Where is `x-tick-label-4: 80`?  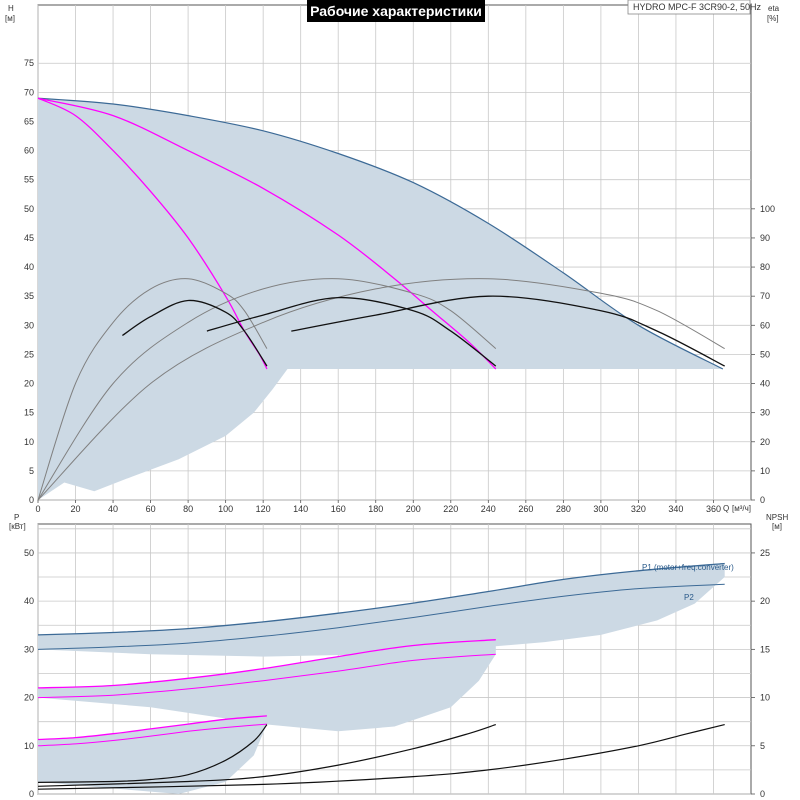
x-tick-label-4: 80 is located at coordinates (188, 509).